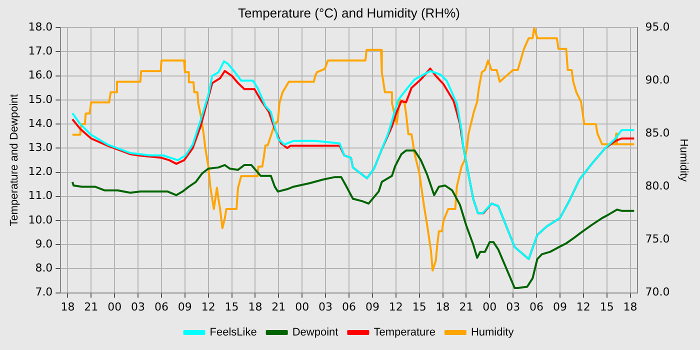 The height and width of the screenshot is (350, 700). Describe the element at coordinates (657, 80) in the screenshot. I see `y2-tick-label: 90.0` at that location.